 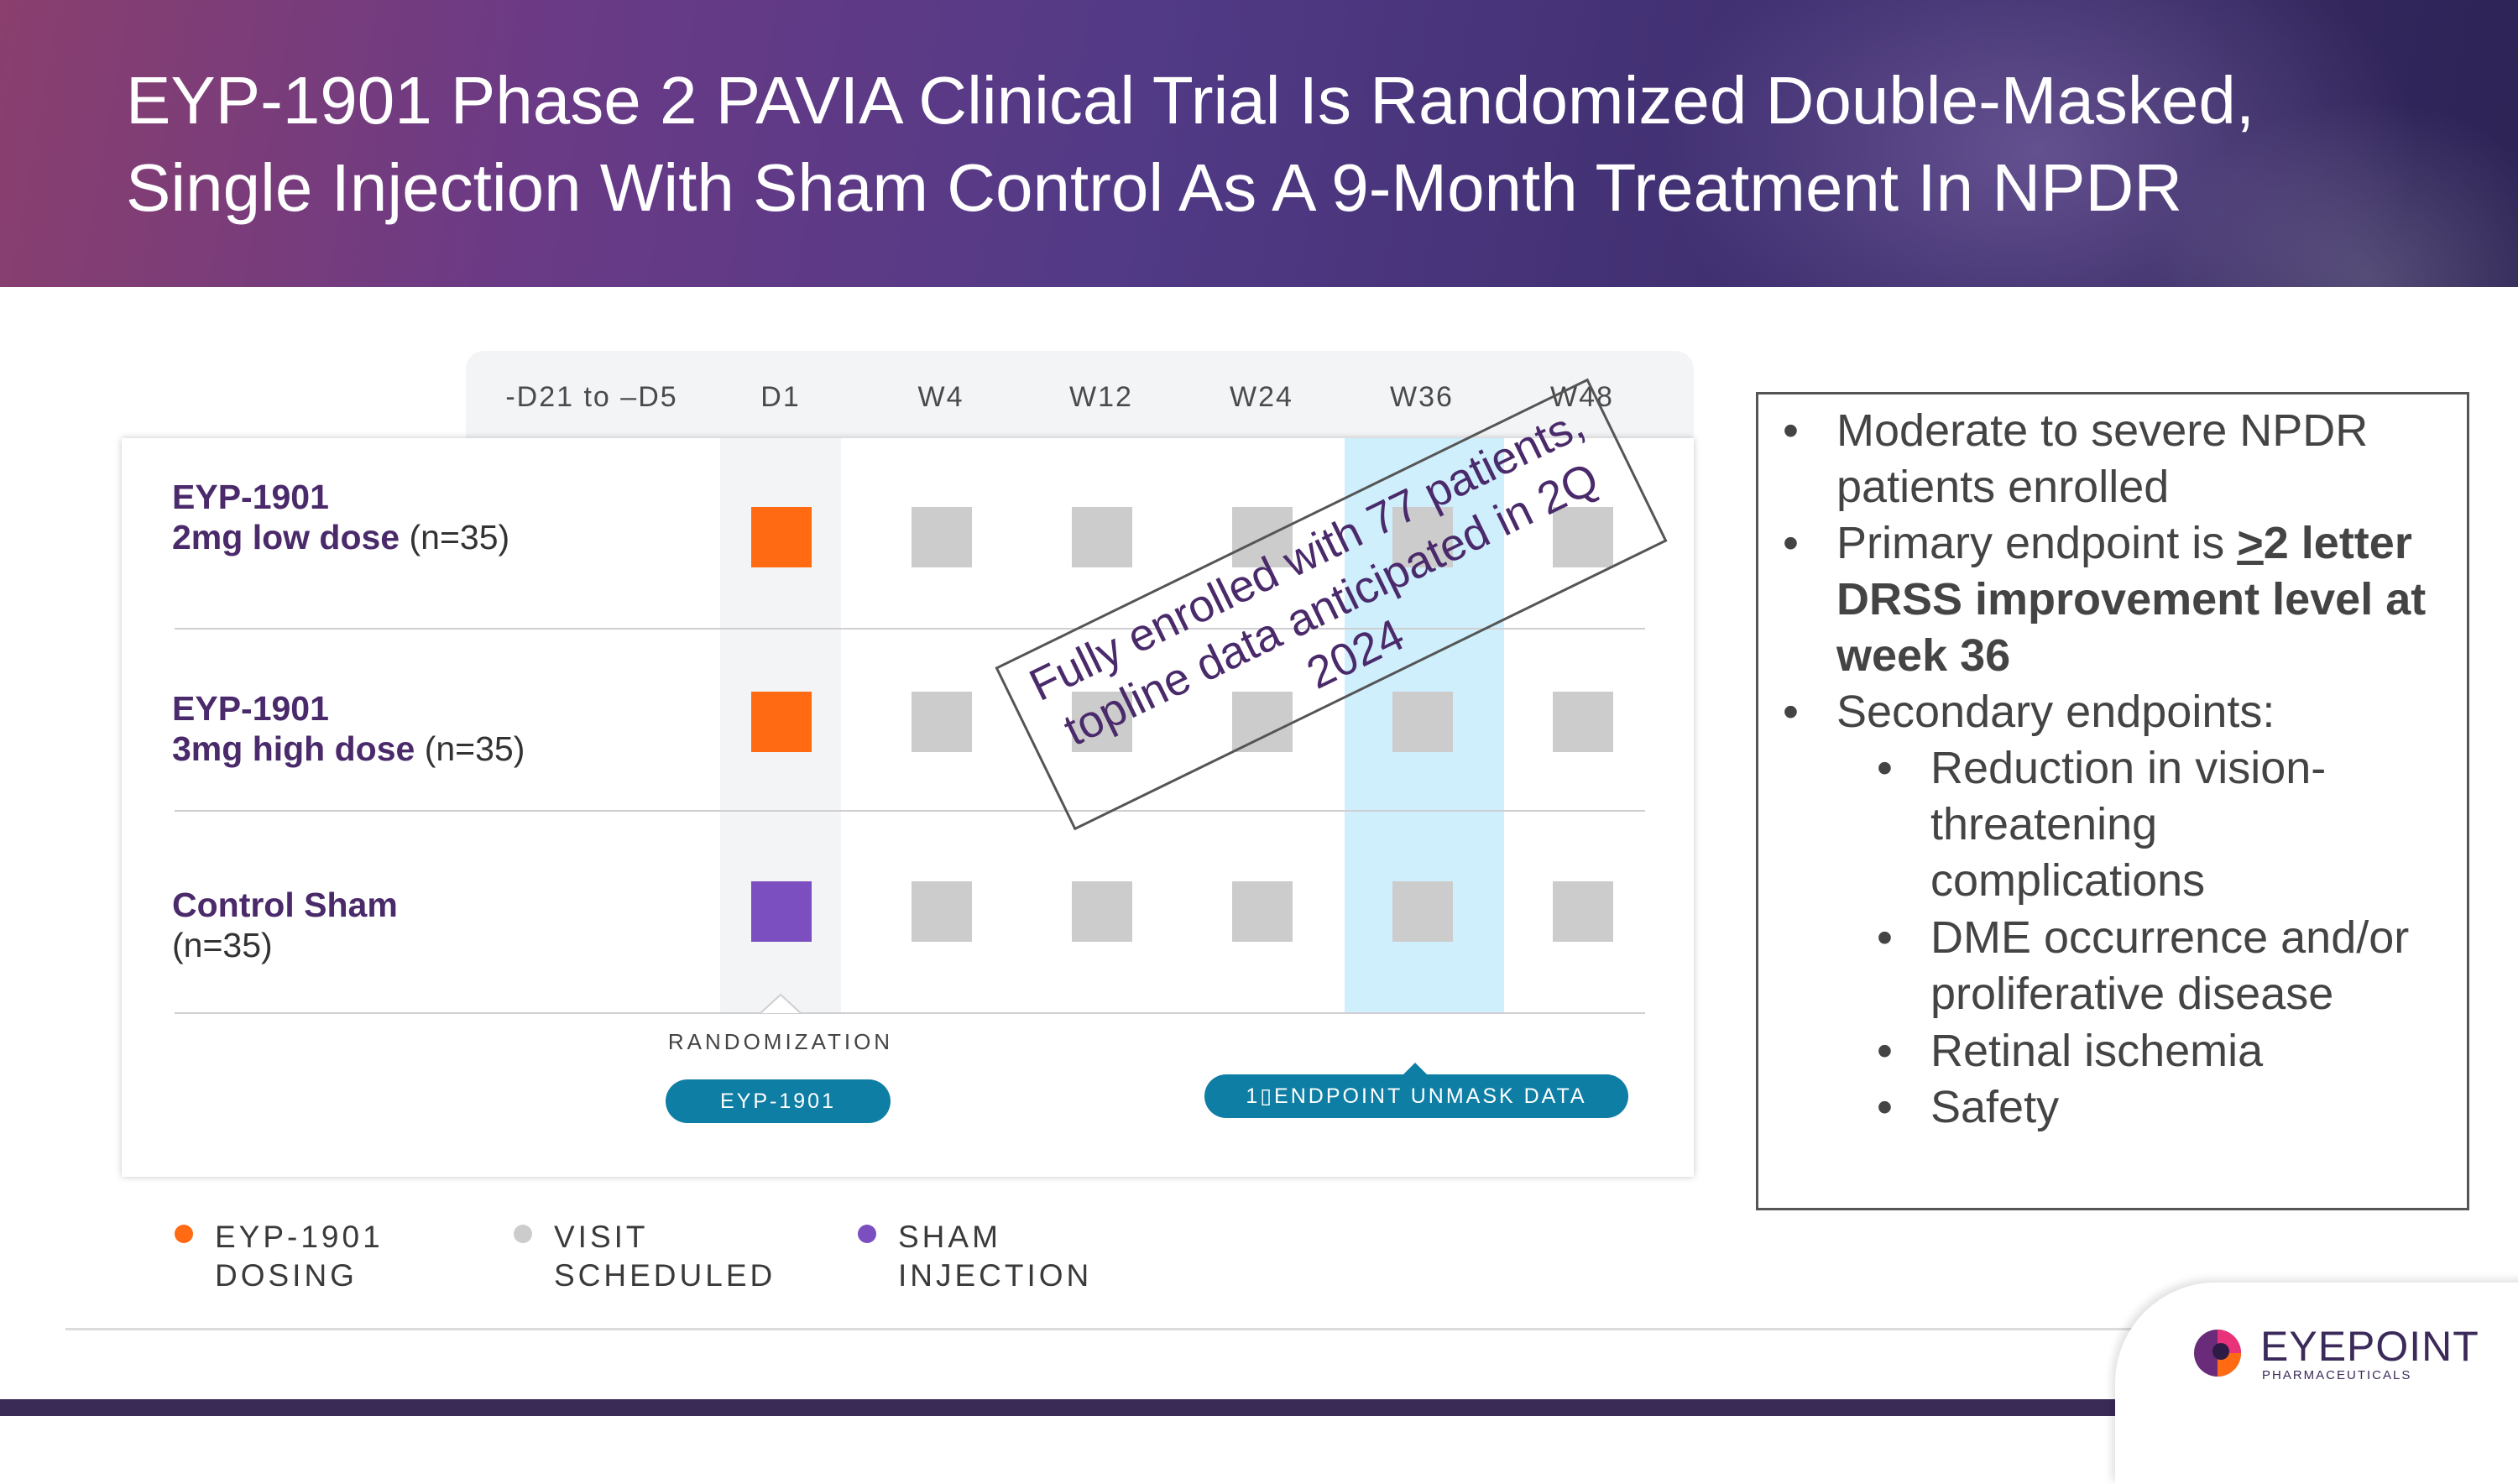 I want to click on d1-dosing-pill: EYP-1901, so click(x=779, y=1101).